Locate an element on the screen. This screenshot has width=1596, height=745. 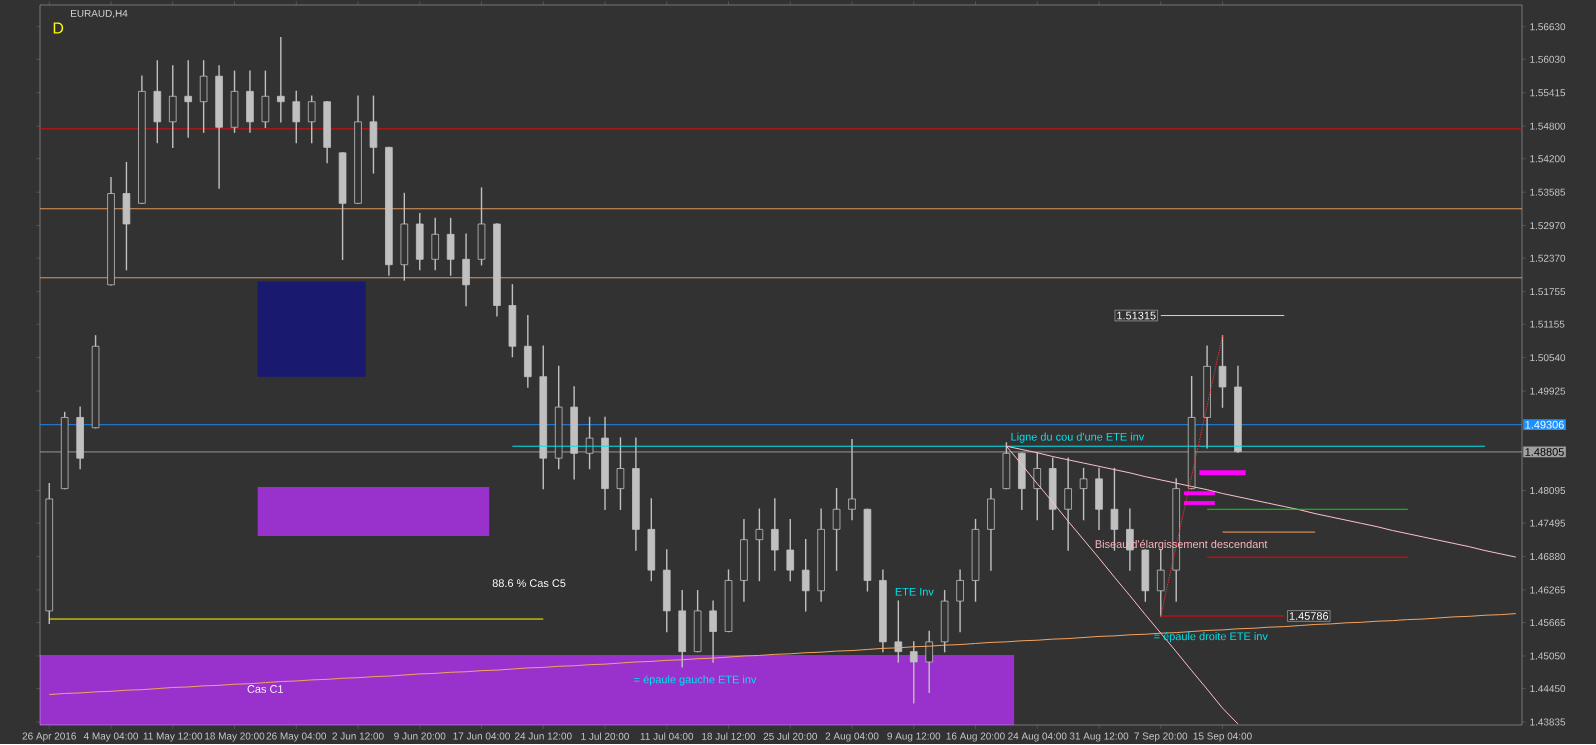
y-tick-label: 1.50540 is located at coordinates (1548, 358).